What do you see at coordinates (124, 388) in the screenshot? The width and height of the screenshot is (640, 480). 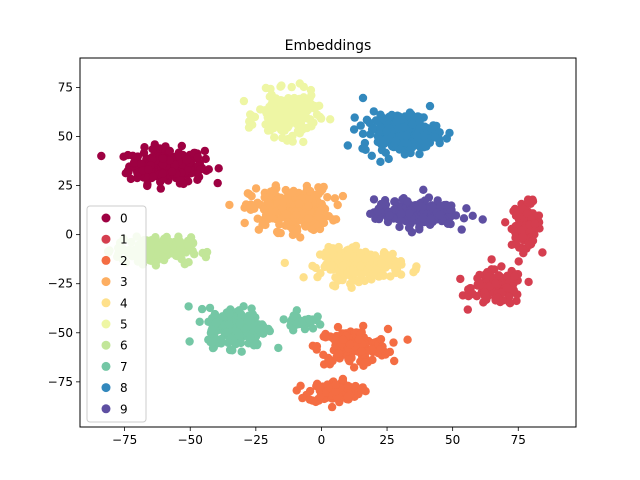 I see `legend-label-8: 8` at bounding box center [124, 388].